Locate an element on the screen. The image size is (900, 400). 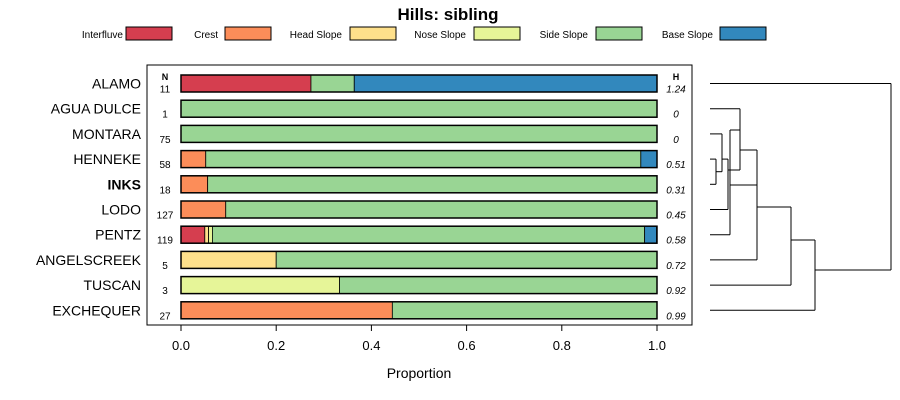
n-value: 127 is located at coordinates (165, 216).